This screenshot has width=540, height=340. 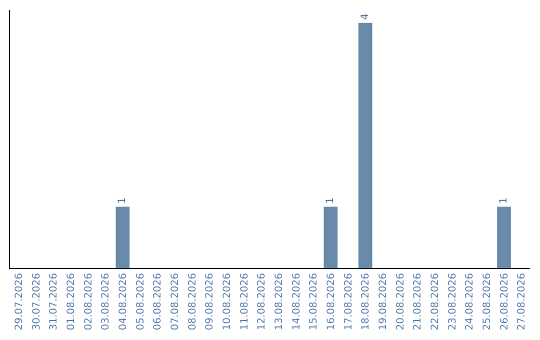 What do you see at coordinates (279, 301) in the screenshot?
I see `x-tick-label: 13.08.2026` at bounding box center [279, 301].